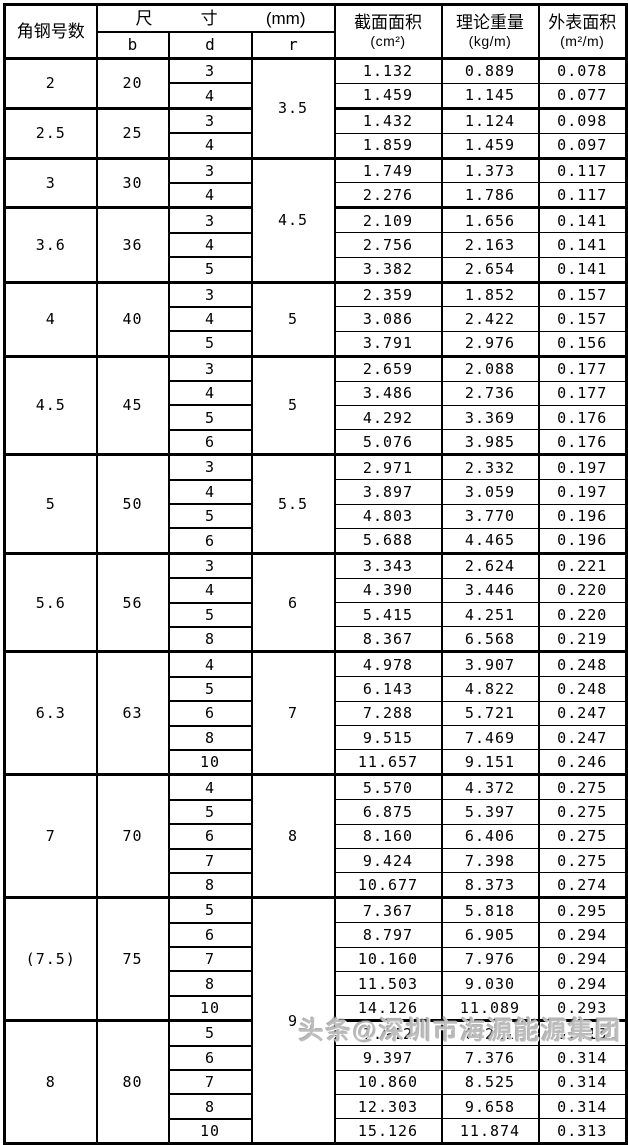 This screenshot has width=628, height=1145. I want to click on cell-section-area: 7.288, so click(388, 713).